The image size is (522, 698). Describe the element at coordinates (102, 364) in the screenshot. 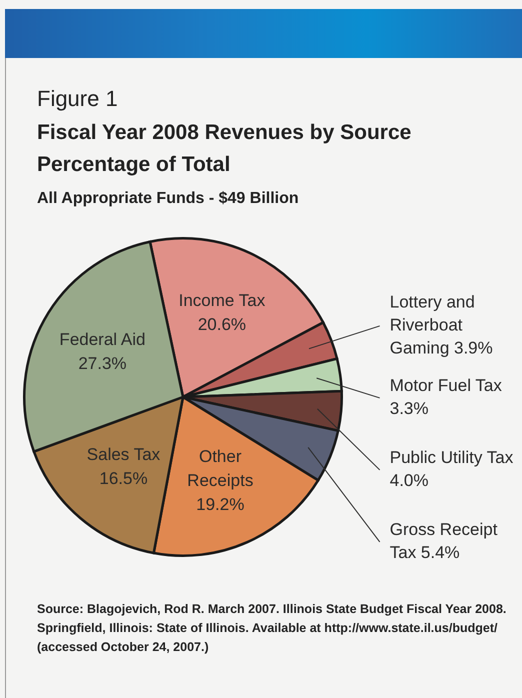

I see `data-label: 27.3%` at that location.